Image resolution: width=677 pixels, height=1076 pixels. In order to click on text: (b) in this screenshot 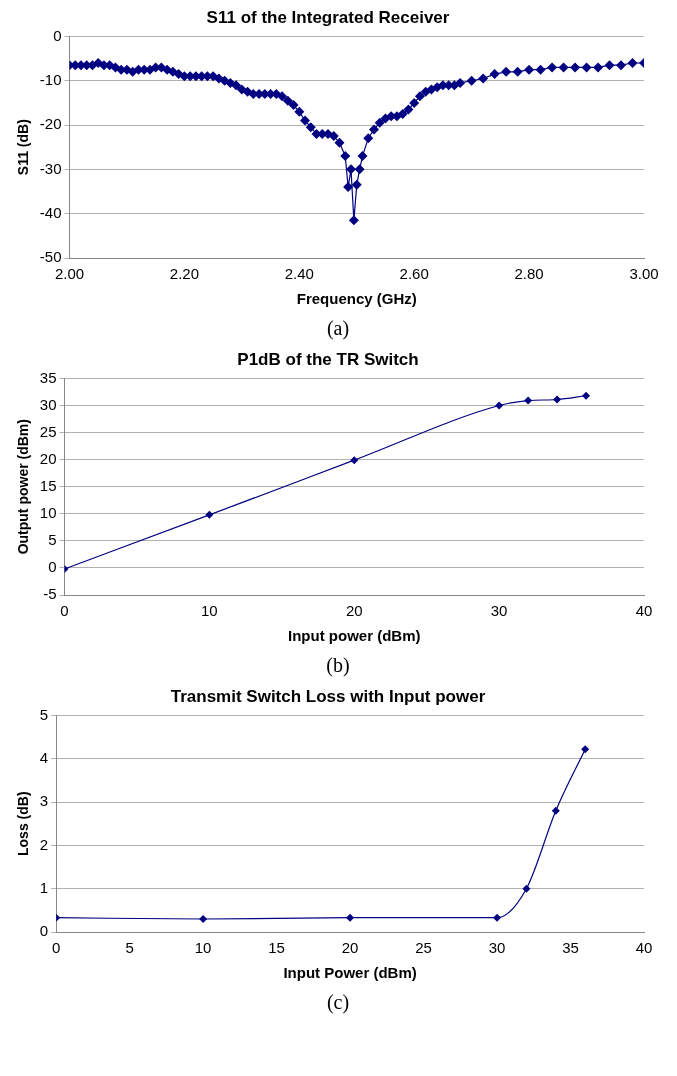, I will do `click(338, 665)`.